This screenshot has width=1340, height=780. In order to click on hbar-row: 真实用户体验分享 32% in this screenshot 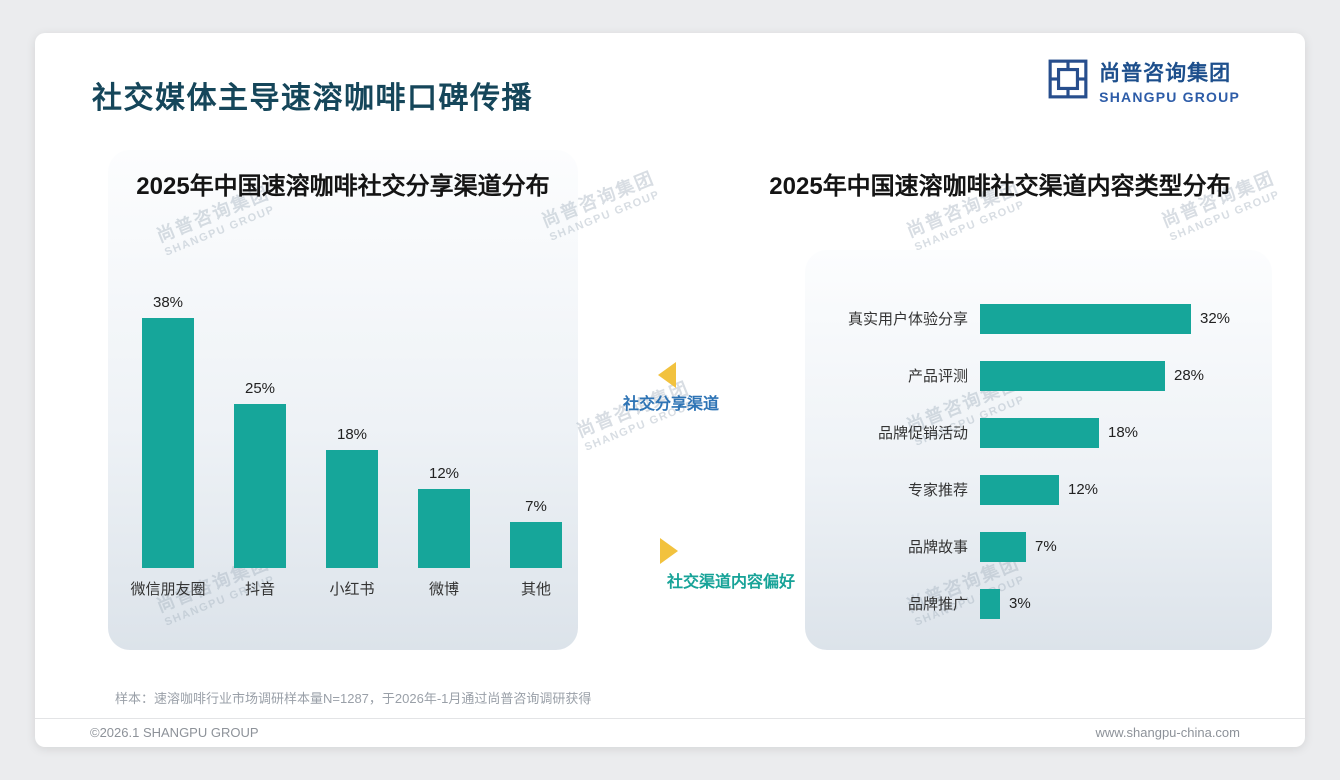, I will do `click(1045, 318)`.